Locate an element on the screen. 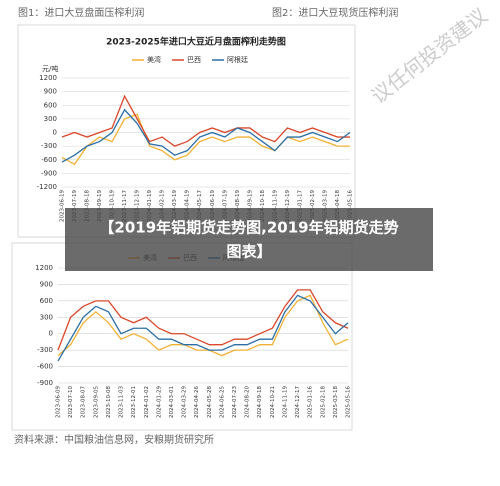 This screenshot has width=500, height=486. x-tick-label: 2024-06-25 is located at coordinates (222, 402).